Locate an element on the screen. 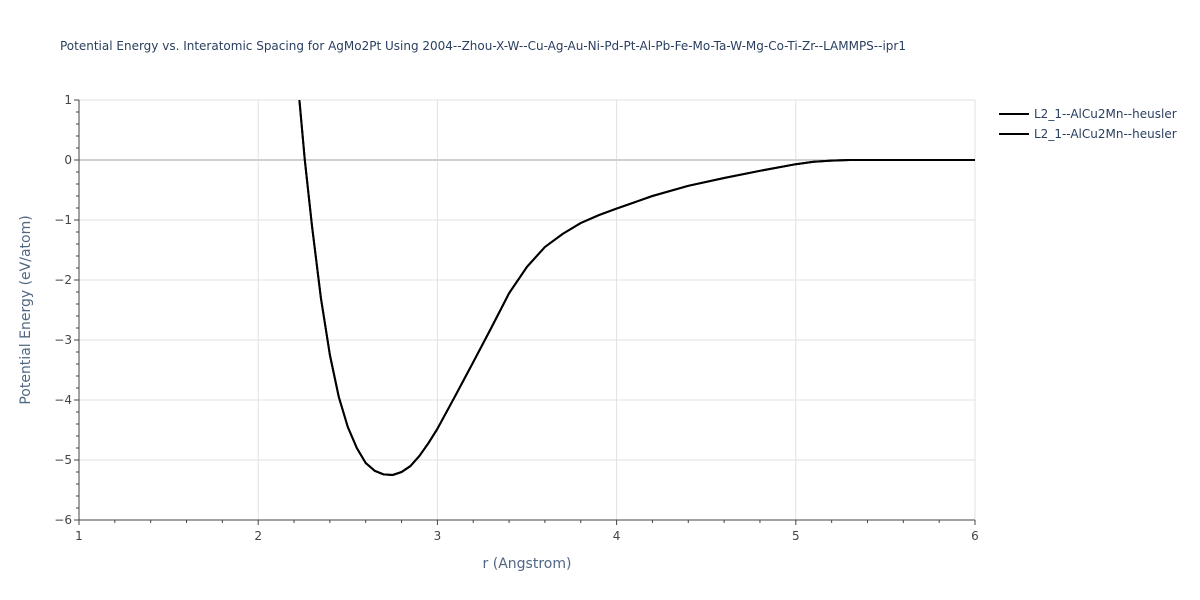 The height and width of the screenshot is (600, 1200). y-axis-title: Potential Energy (eV/atom) is located at coordinates (26, 309).